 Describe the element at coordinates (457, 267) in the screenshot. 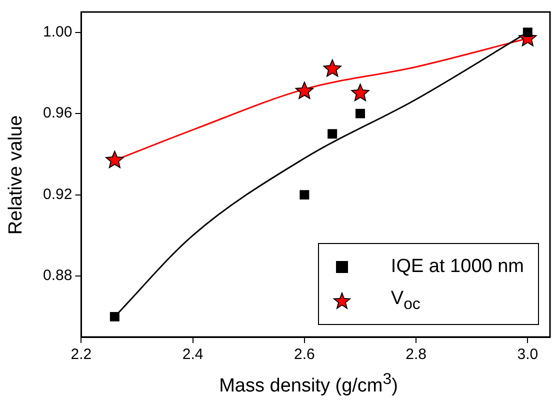

I see `legend-label: IQE at 1000 nm` at that location.